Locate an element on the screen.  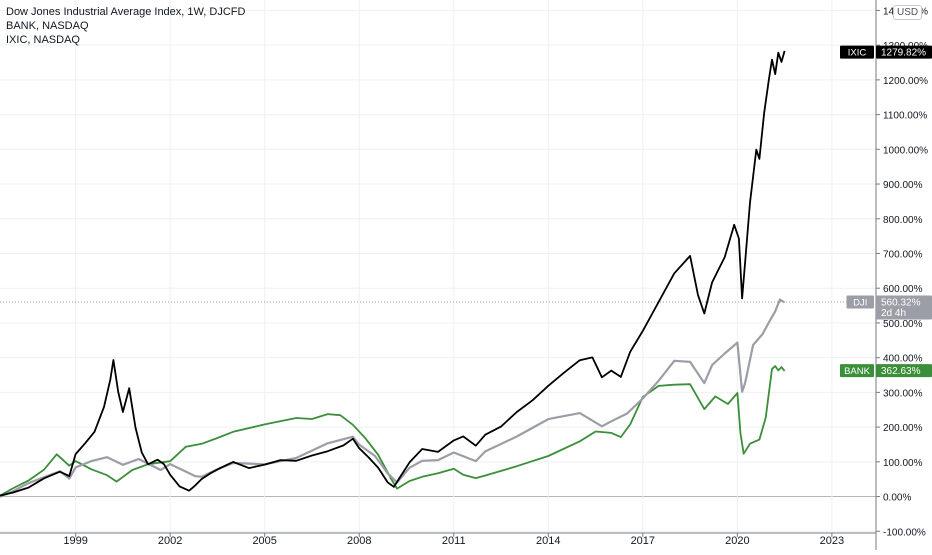
price-tag-value-dji: 560.32% is located at coordinates (901, 302).